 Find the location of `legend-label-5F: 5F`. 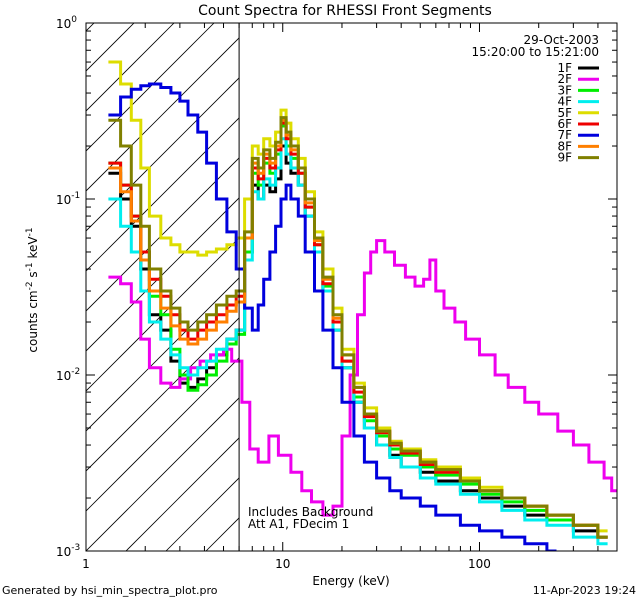

legend-label-5F: 5F is located at coordinates (564, 113).